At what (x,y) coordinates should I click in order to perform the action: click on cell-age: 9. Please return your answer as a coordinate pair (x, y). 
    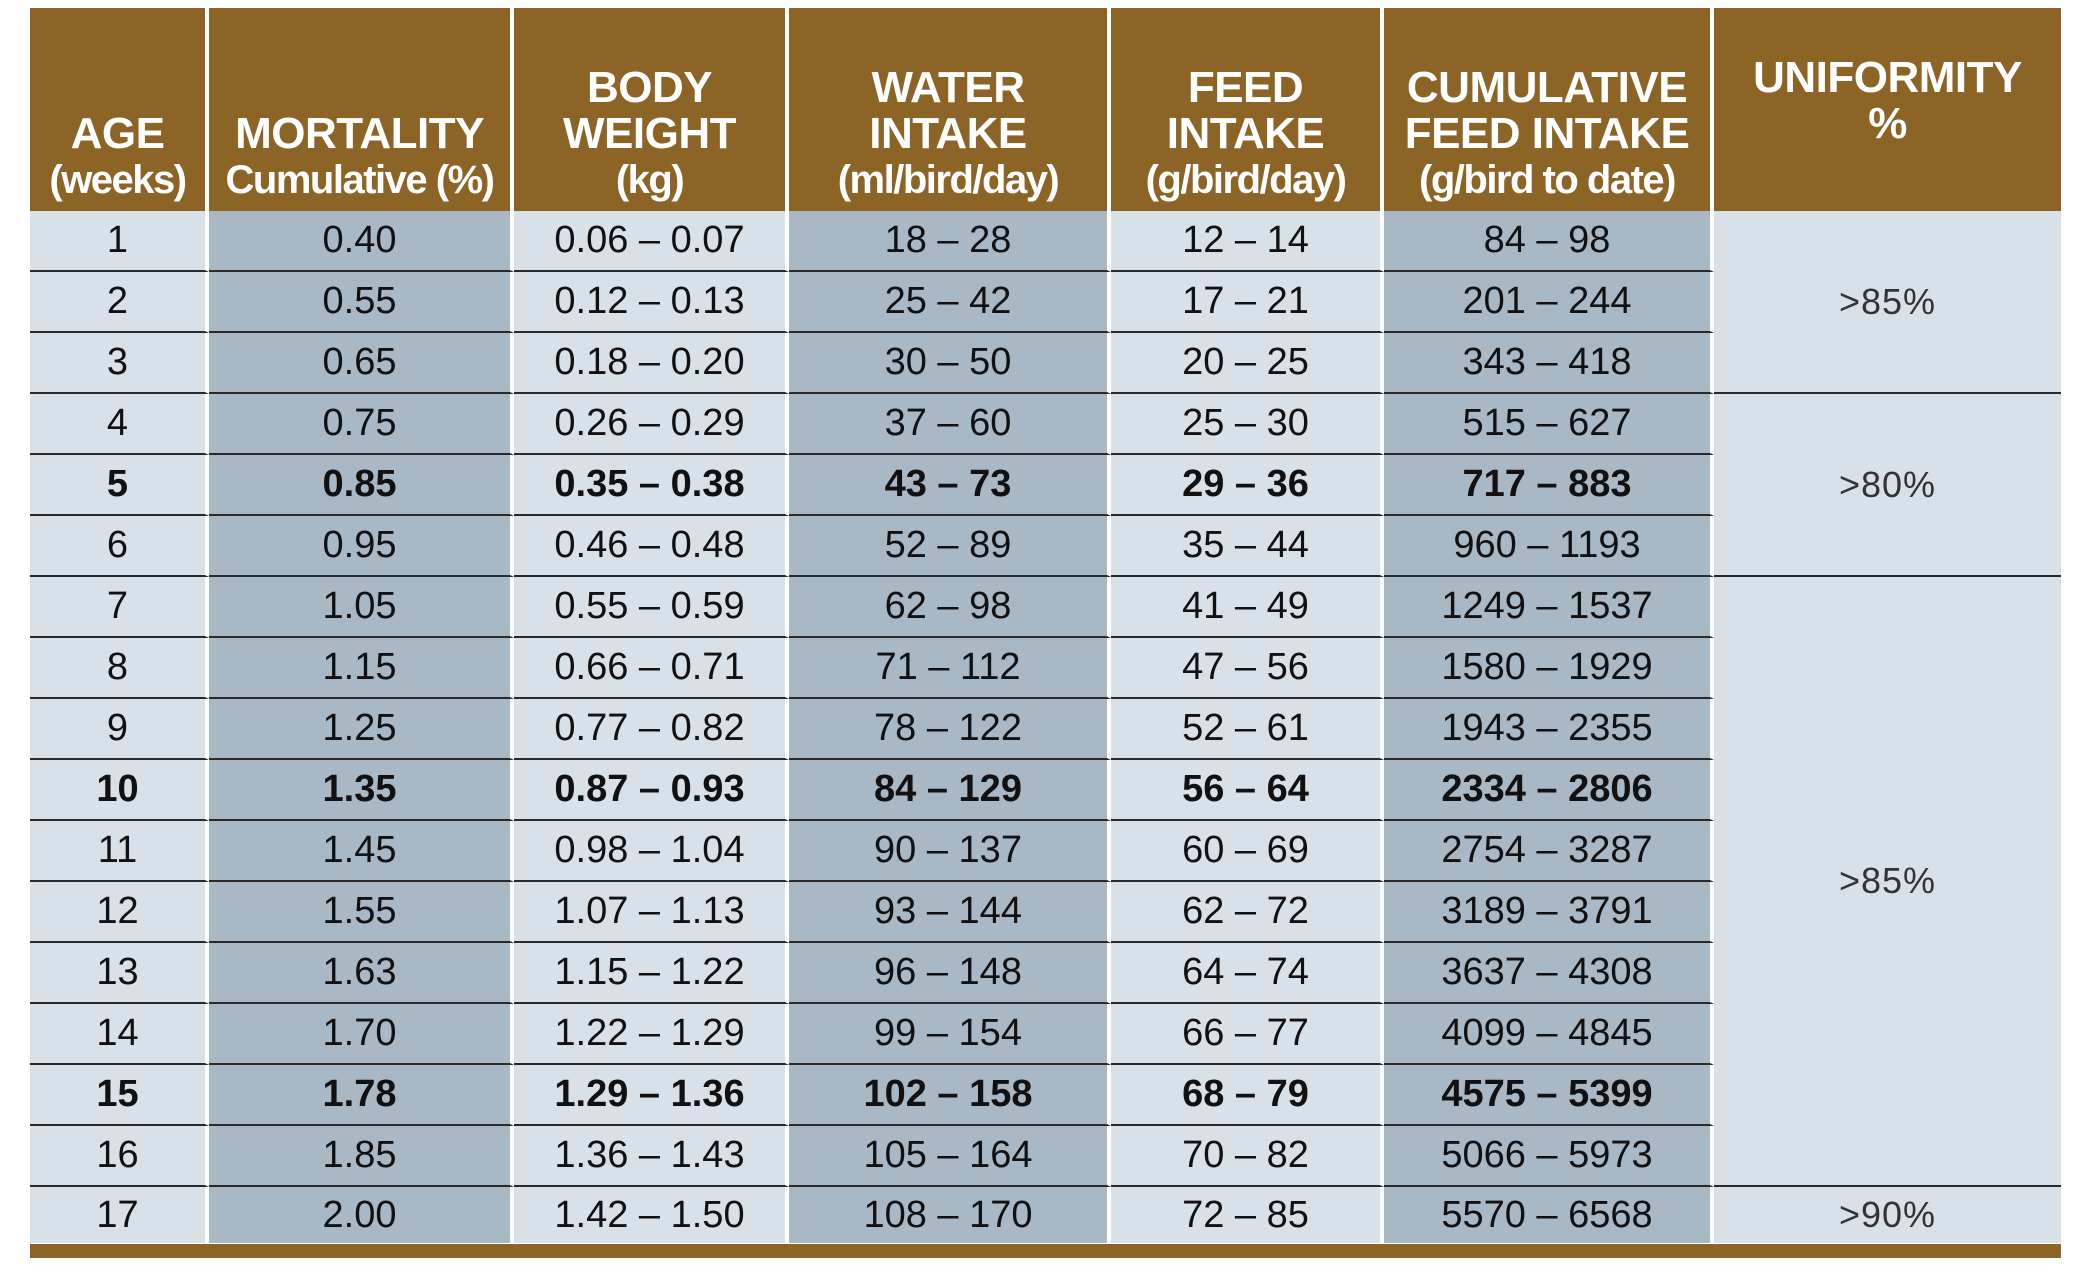
    Looking at the image, I should click on (119, 729).